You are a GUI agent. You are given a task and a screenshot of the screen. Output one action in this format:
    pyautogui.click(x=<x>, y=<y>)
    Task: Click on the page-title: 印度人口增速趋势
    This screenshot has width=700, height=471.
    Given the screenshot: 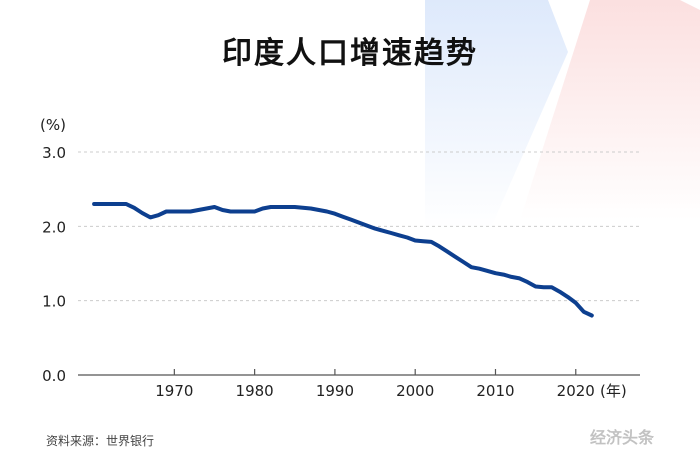 What is the action you would take?
    pyautogui.click(x=350, y=53)
    